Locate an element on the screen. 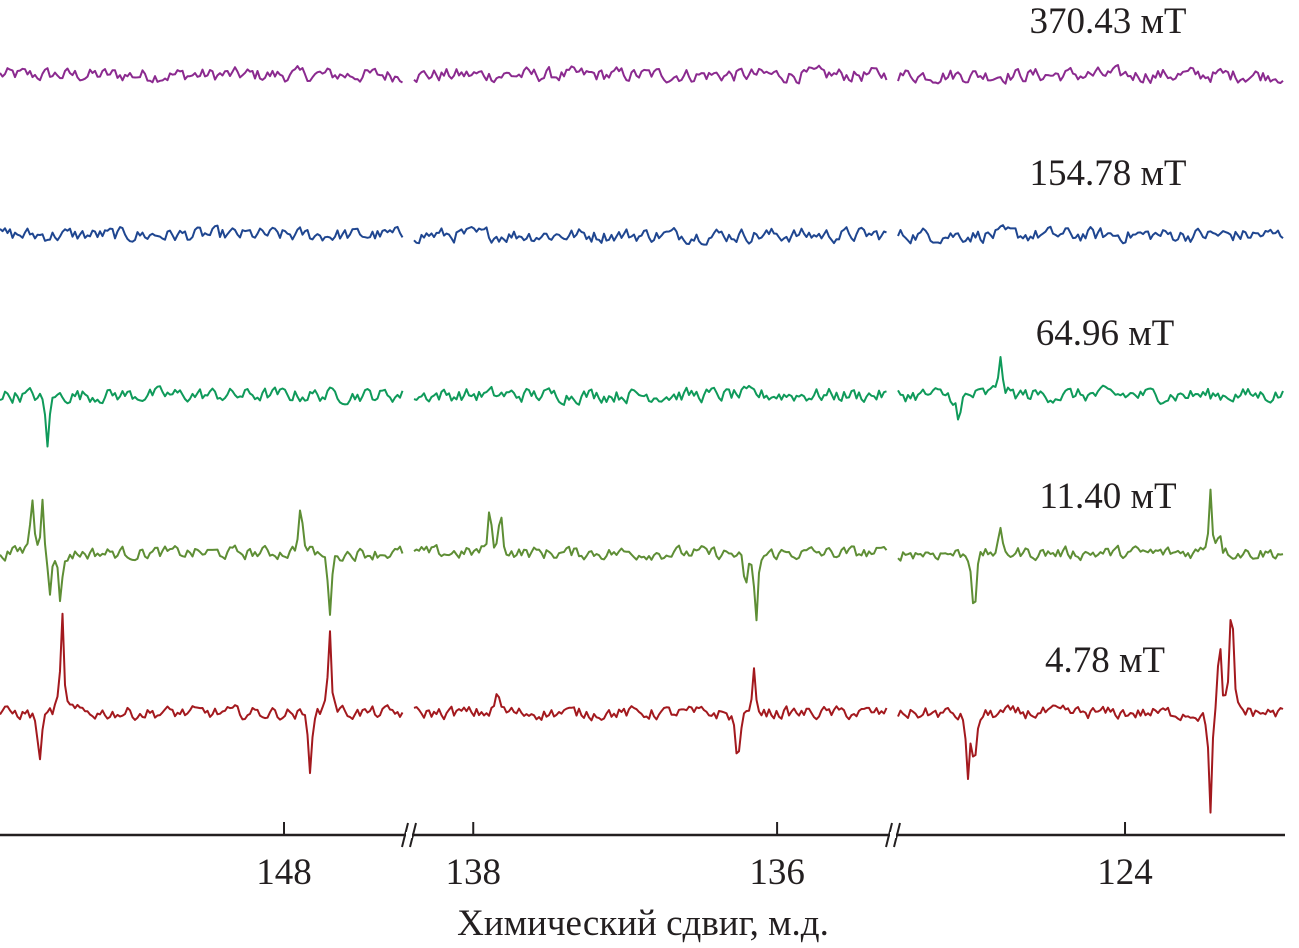 This screenshot has height=948, width=1299. x-tick-label: 136 is located at coordinates (777, 872).